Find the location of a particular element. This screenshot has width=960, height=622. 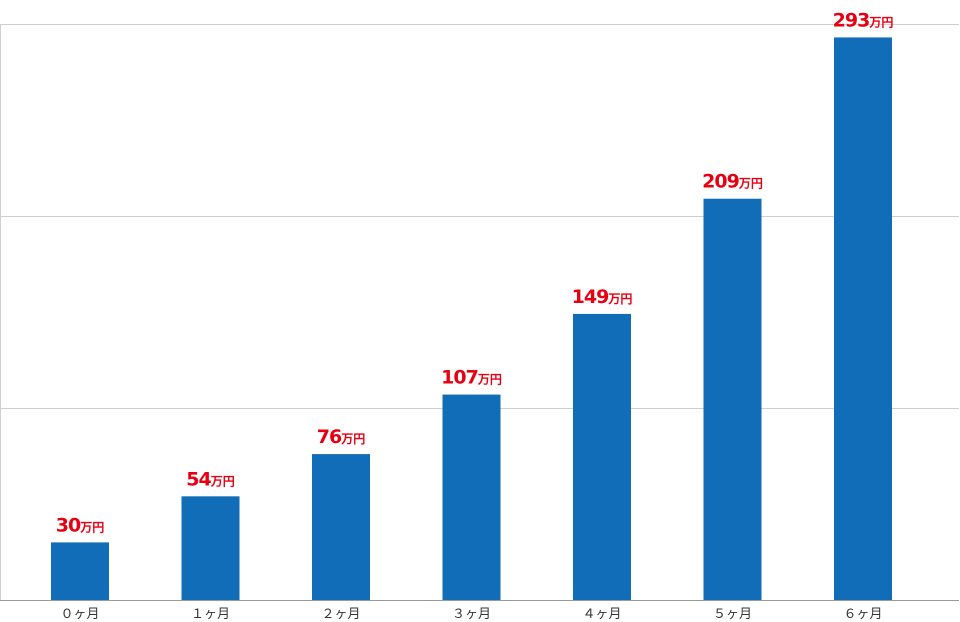

bar-value-label: 76万円 is located at coordinates (341, 437).